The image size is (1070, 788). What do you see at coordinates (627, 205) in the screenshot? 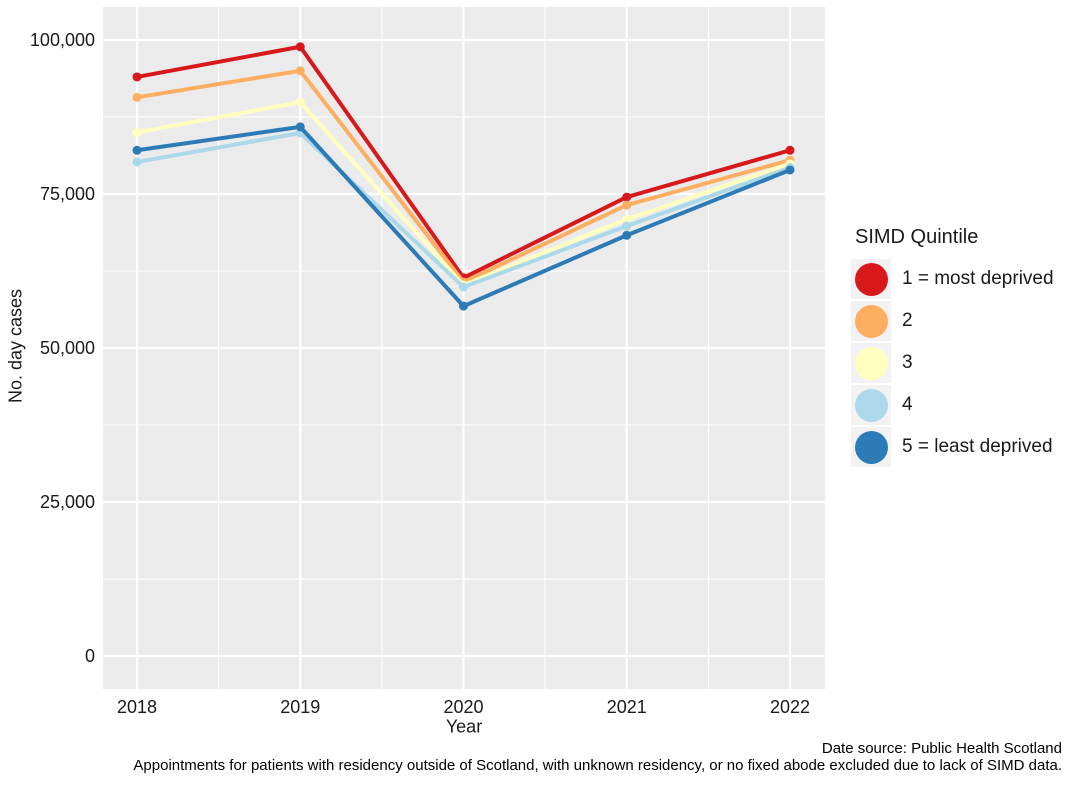
I see `data-point-quintile-2-2021` at bounding box center [627, 205].